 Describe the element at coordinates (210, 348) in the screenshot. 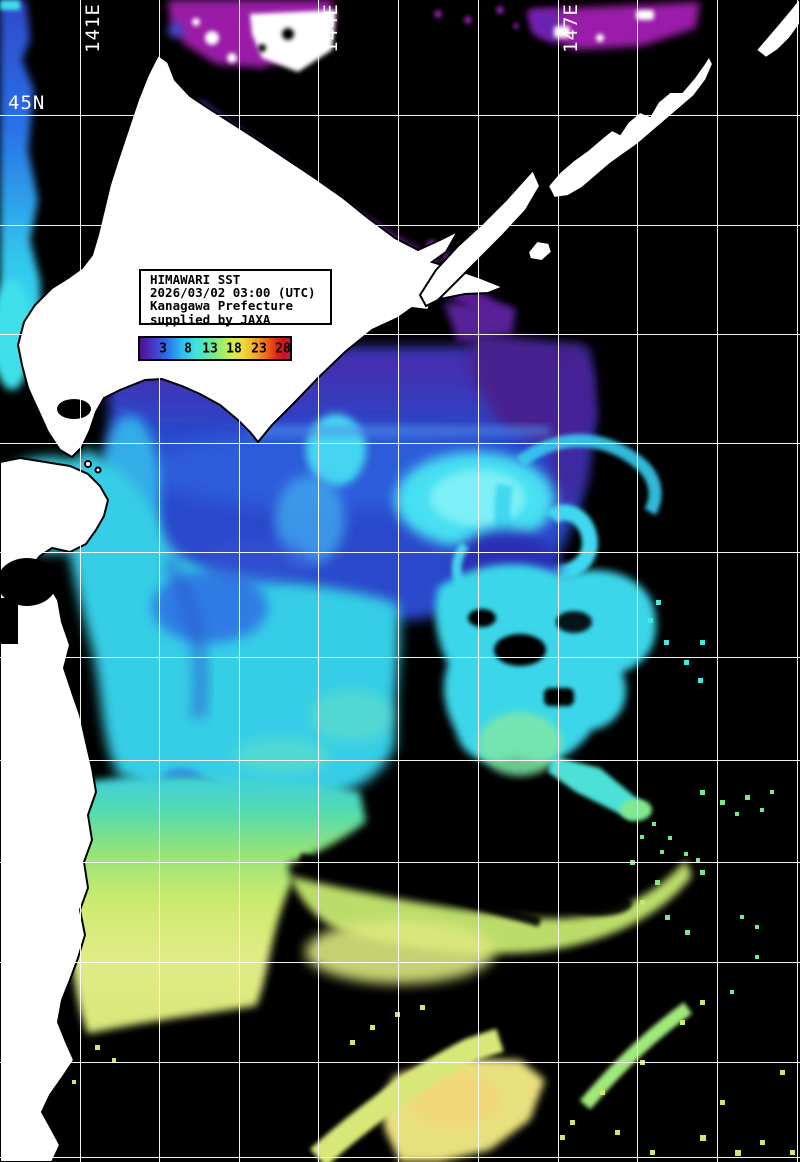

I see `scale-tick-label: 13` at that location.